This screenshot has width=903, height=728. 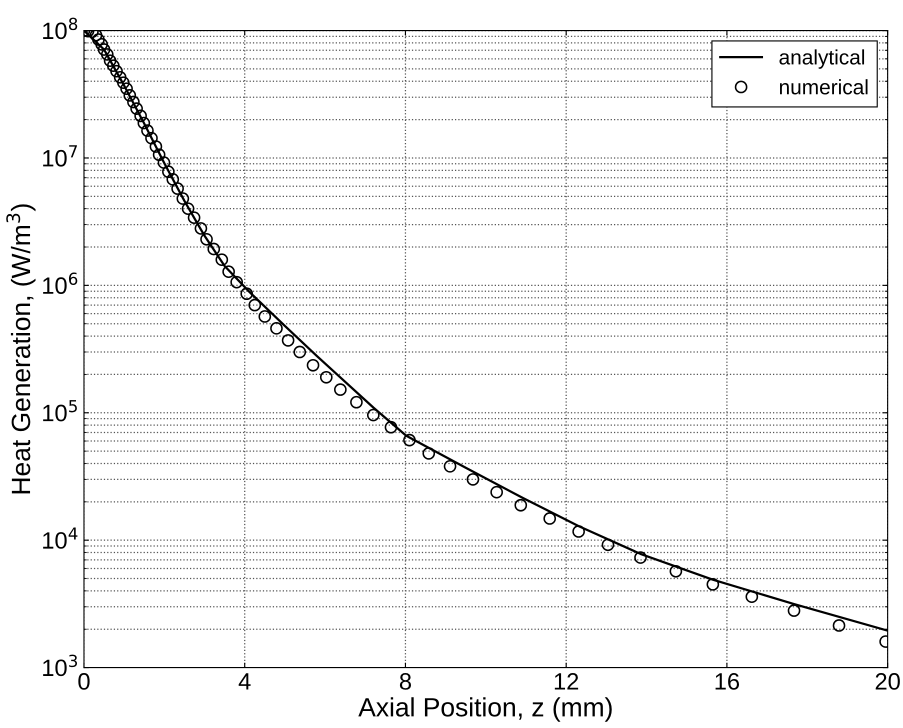 I want to click on x-tick-label: 0, so click(x=84, y=681).